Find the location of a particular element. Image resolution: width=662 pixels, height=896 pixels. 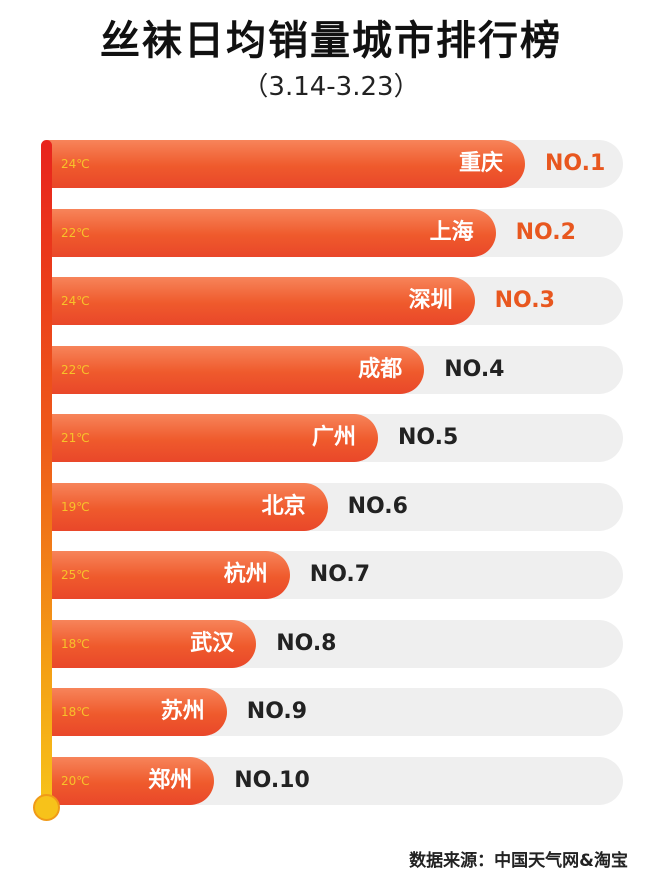

thermometer-bulb-icon is located at coordinates (46, 807).